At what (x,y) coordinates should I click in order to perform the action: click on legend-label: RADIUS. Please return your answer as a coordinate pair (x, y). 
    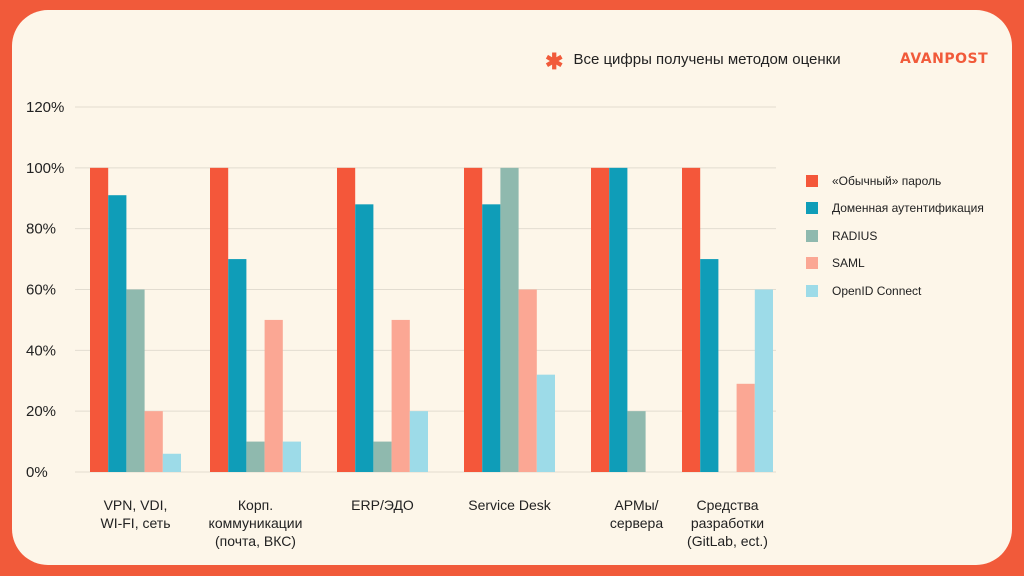
    Looking at the image, I should click on (855, 235).